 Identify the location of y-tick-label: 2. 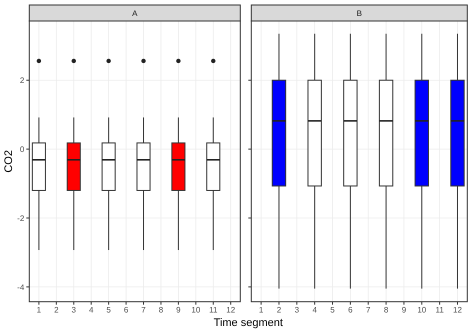
(22, 81).